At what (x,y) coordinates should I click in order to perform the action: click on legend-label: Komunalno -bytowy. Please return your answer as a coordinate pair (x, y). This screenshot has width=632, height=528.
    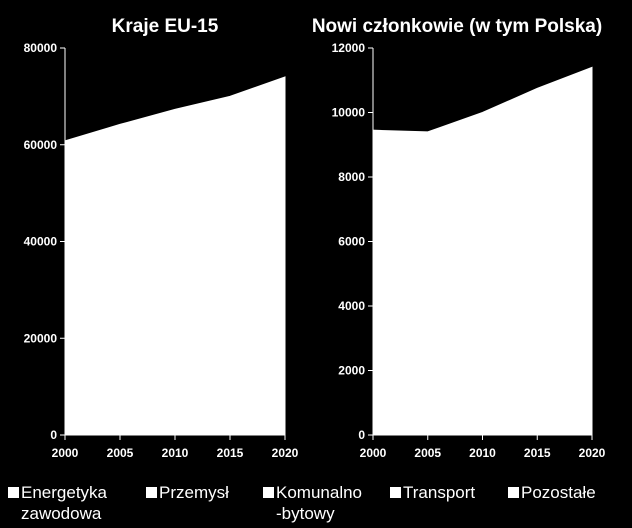
    Looking at the image, I should click on (319, 503).